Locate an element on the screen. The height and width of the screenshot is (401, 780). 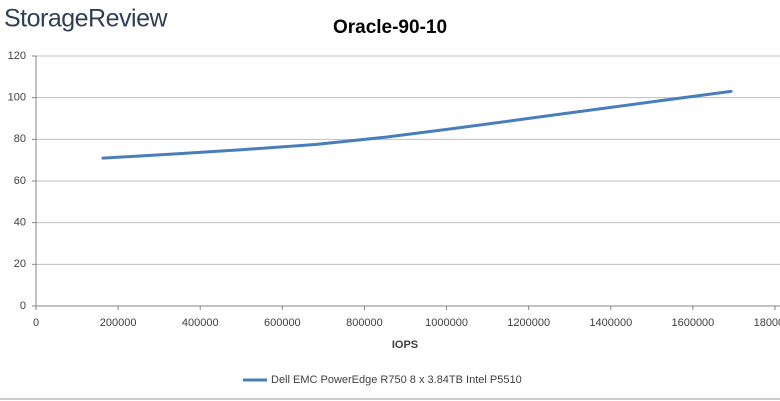
y-tick-label: 100 is located at coordinates (17, 98).